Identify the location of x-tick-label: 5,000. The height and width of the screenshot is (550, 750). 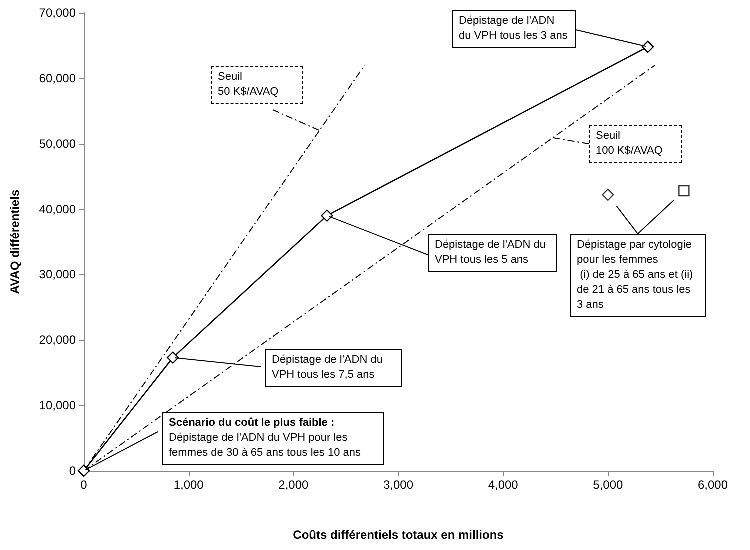
(608, 485).